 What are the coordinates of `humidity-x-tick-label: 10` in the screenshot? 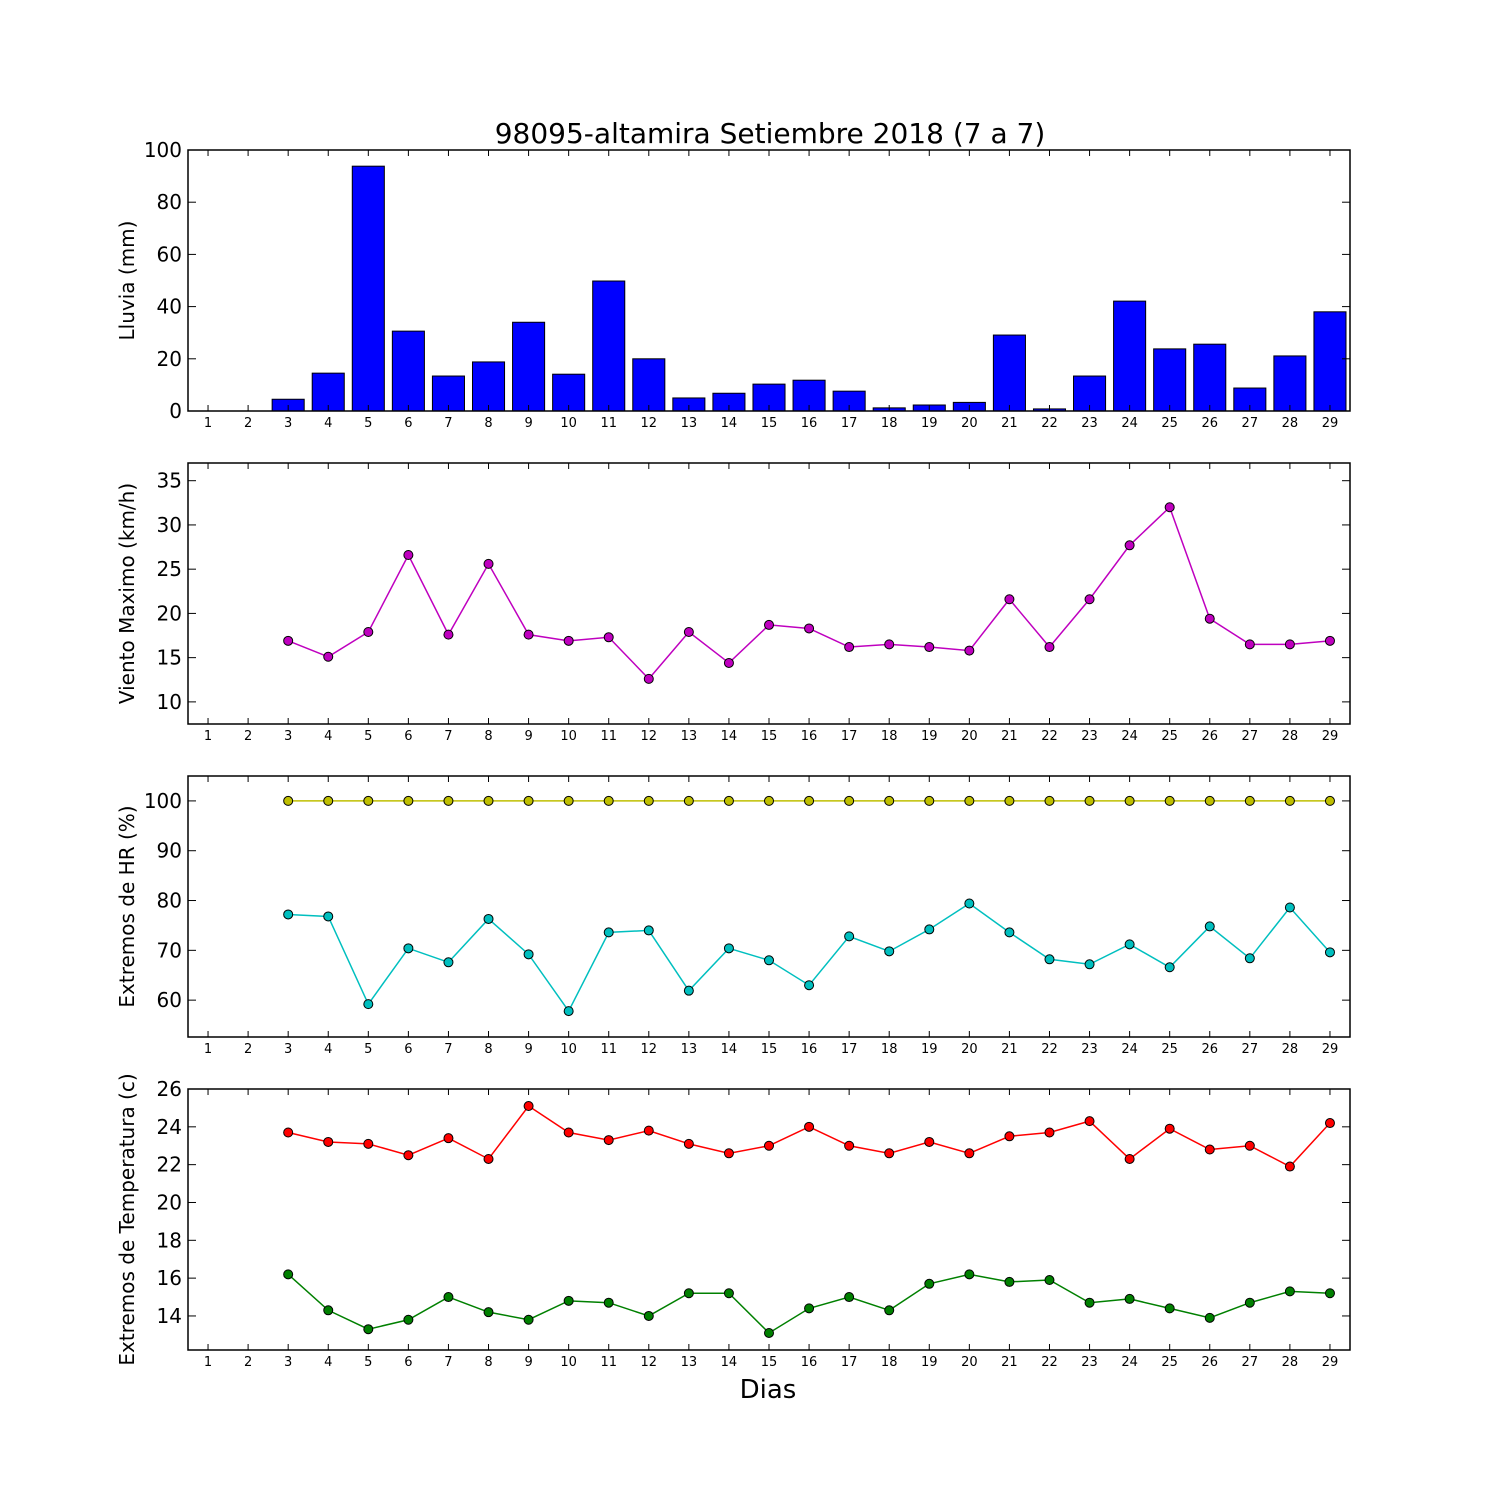 It's located at (568, 1049).